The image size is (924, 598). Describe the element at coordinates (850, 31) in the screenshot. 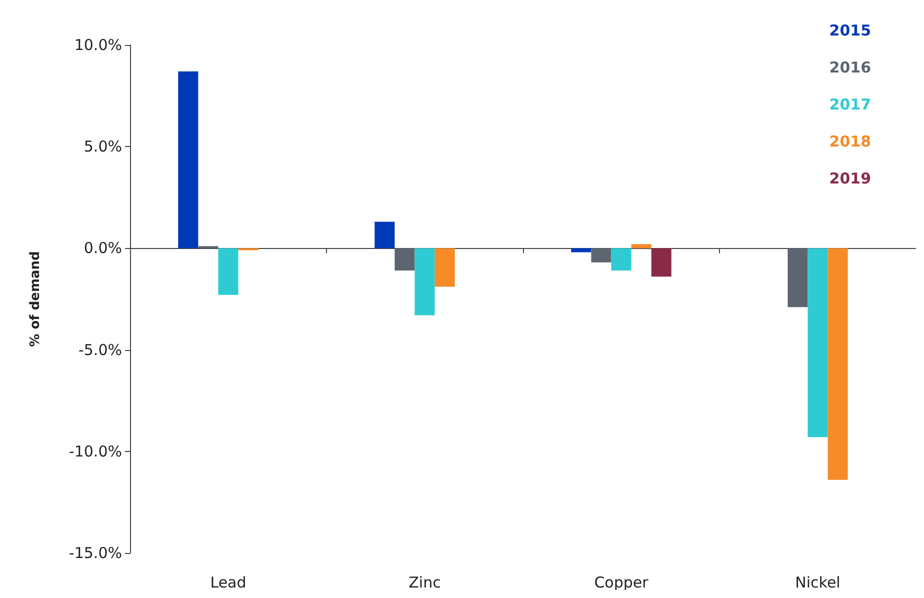

I see `text: 2015` at that location.